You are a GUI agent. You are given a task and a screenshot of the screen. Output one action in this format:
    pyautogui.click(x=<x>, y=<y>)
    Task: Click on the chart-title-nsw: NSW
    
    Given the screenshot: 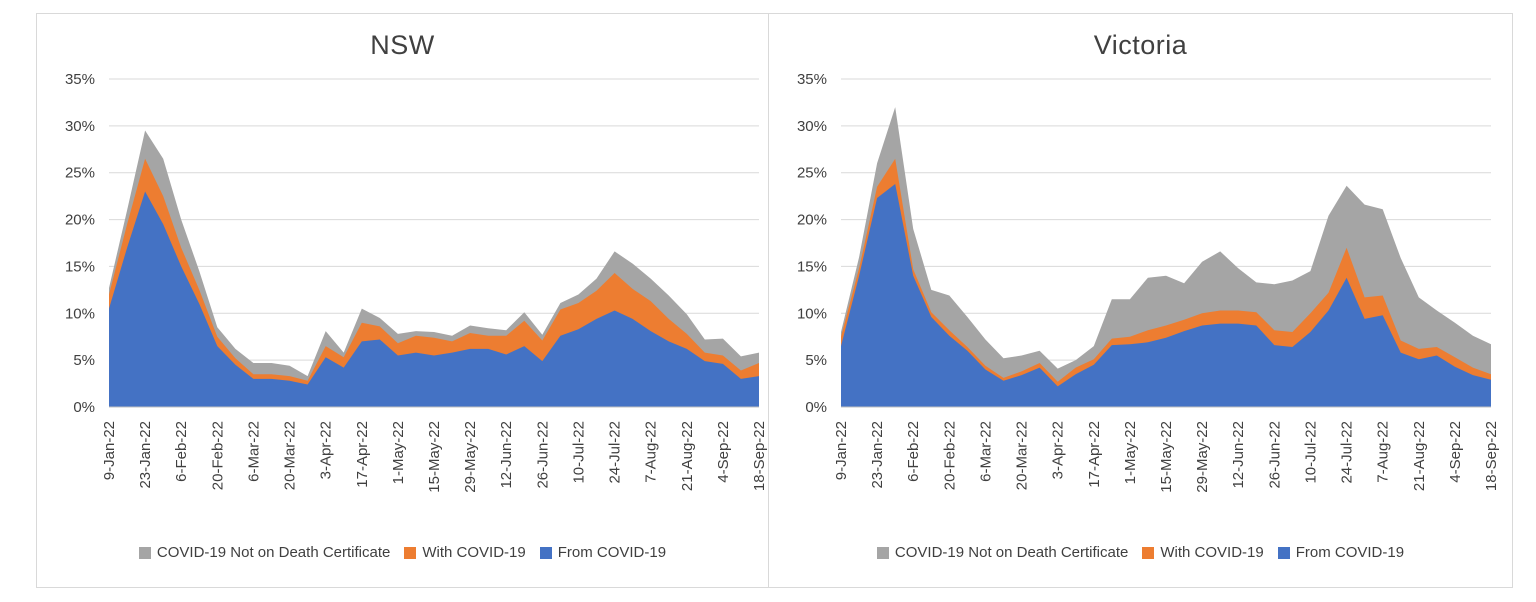 What is the action you would take?
    pyautogui.click(x=402, y=45)
    